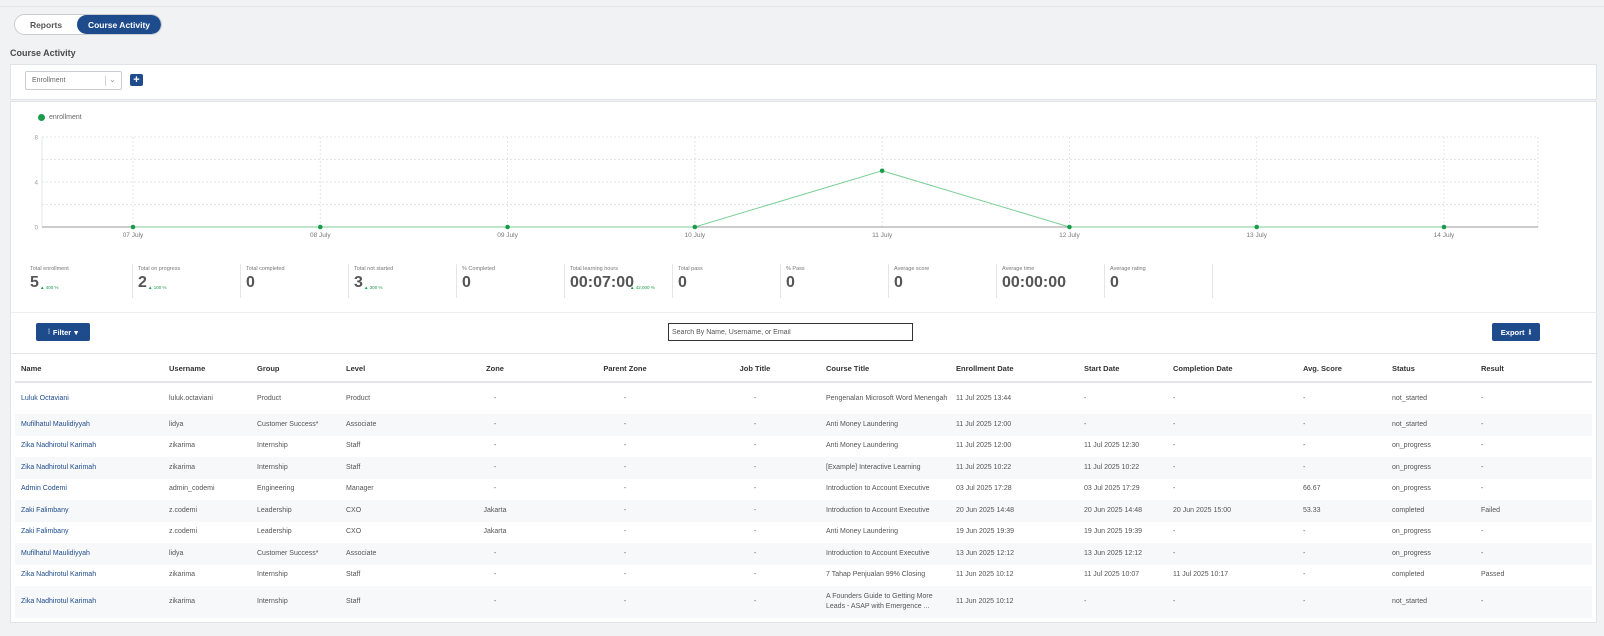 The height and width of the screenshot is (636, 1604). What do you see at coordinates (1034, 282) in the screenshot?
I see `stat-value: 00:00:00` at bounding box center [1034, 282].